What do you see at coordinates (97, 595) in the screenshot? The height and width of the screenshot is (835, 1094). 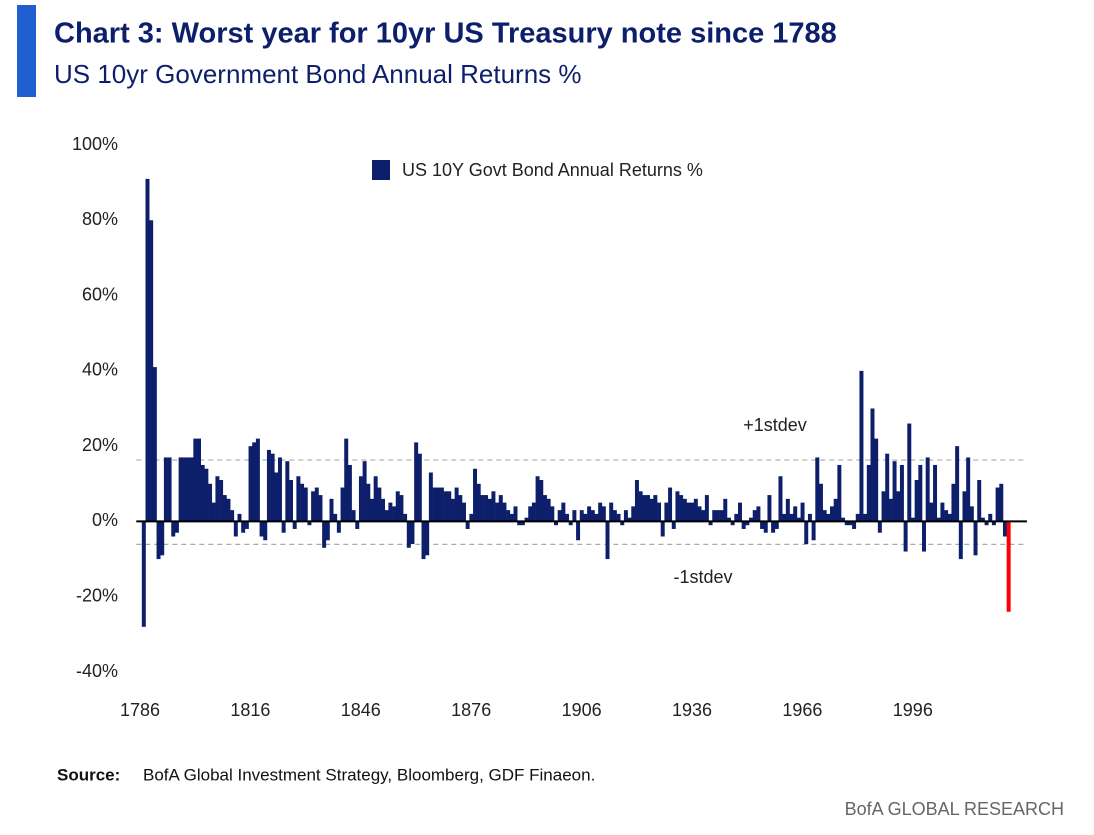 I see `y-tick-label: -20%` at bounding box center [97, 595].